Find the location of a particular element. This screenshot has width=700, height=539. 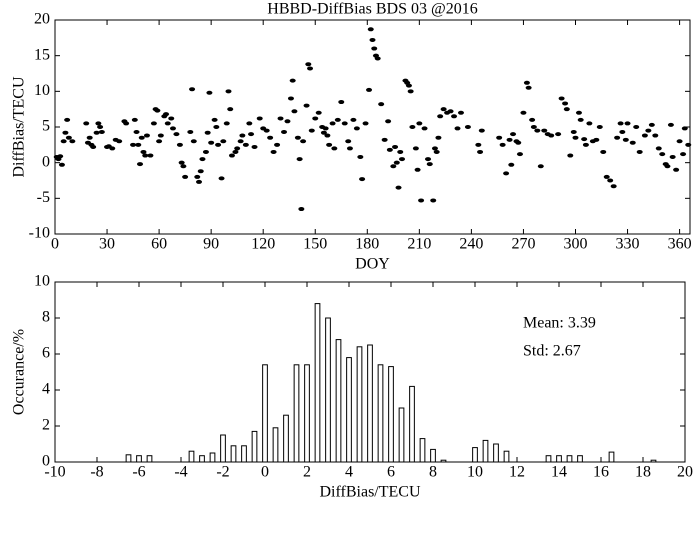

x-tick-label: 0 is located at coordinates (55, 244).